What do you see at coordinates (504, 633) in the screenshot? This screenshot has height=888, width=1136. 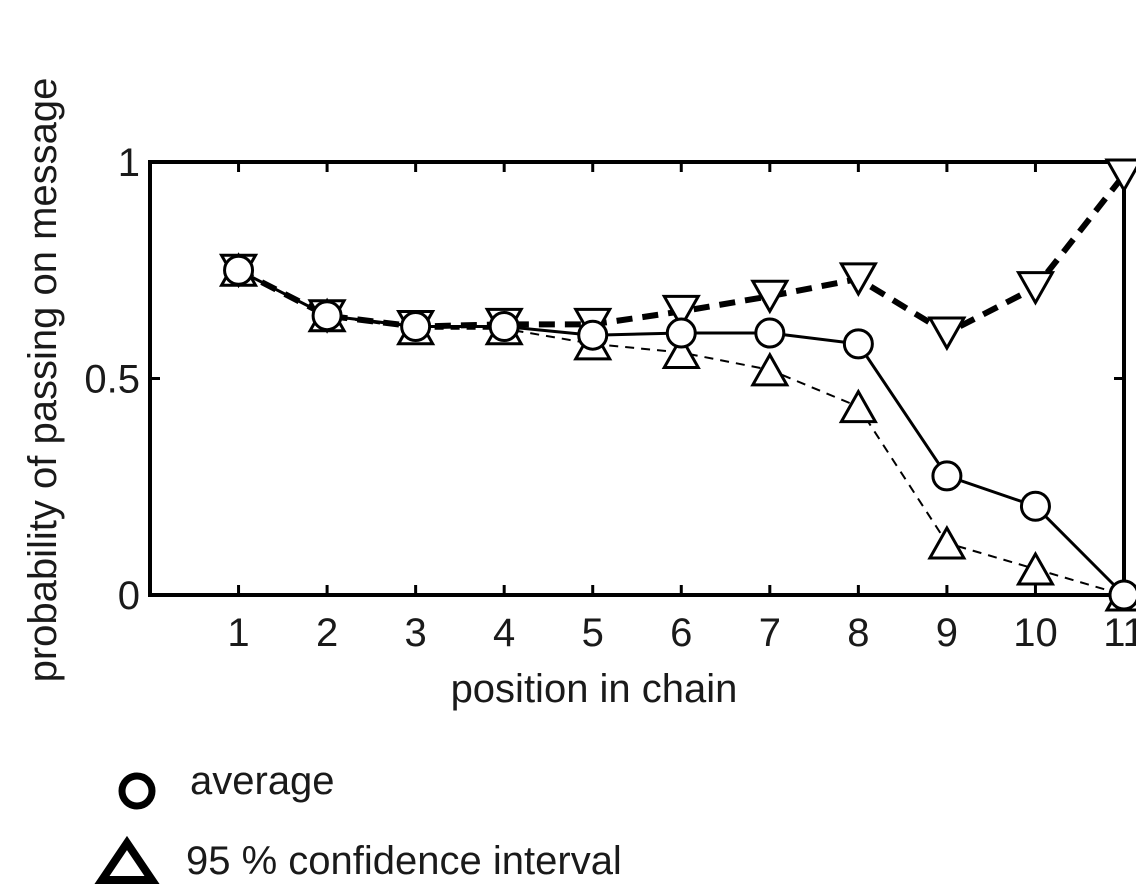 I see `x-tick-label: 4` at bounding box center [504, 633].